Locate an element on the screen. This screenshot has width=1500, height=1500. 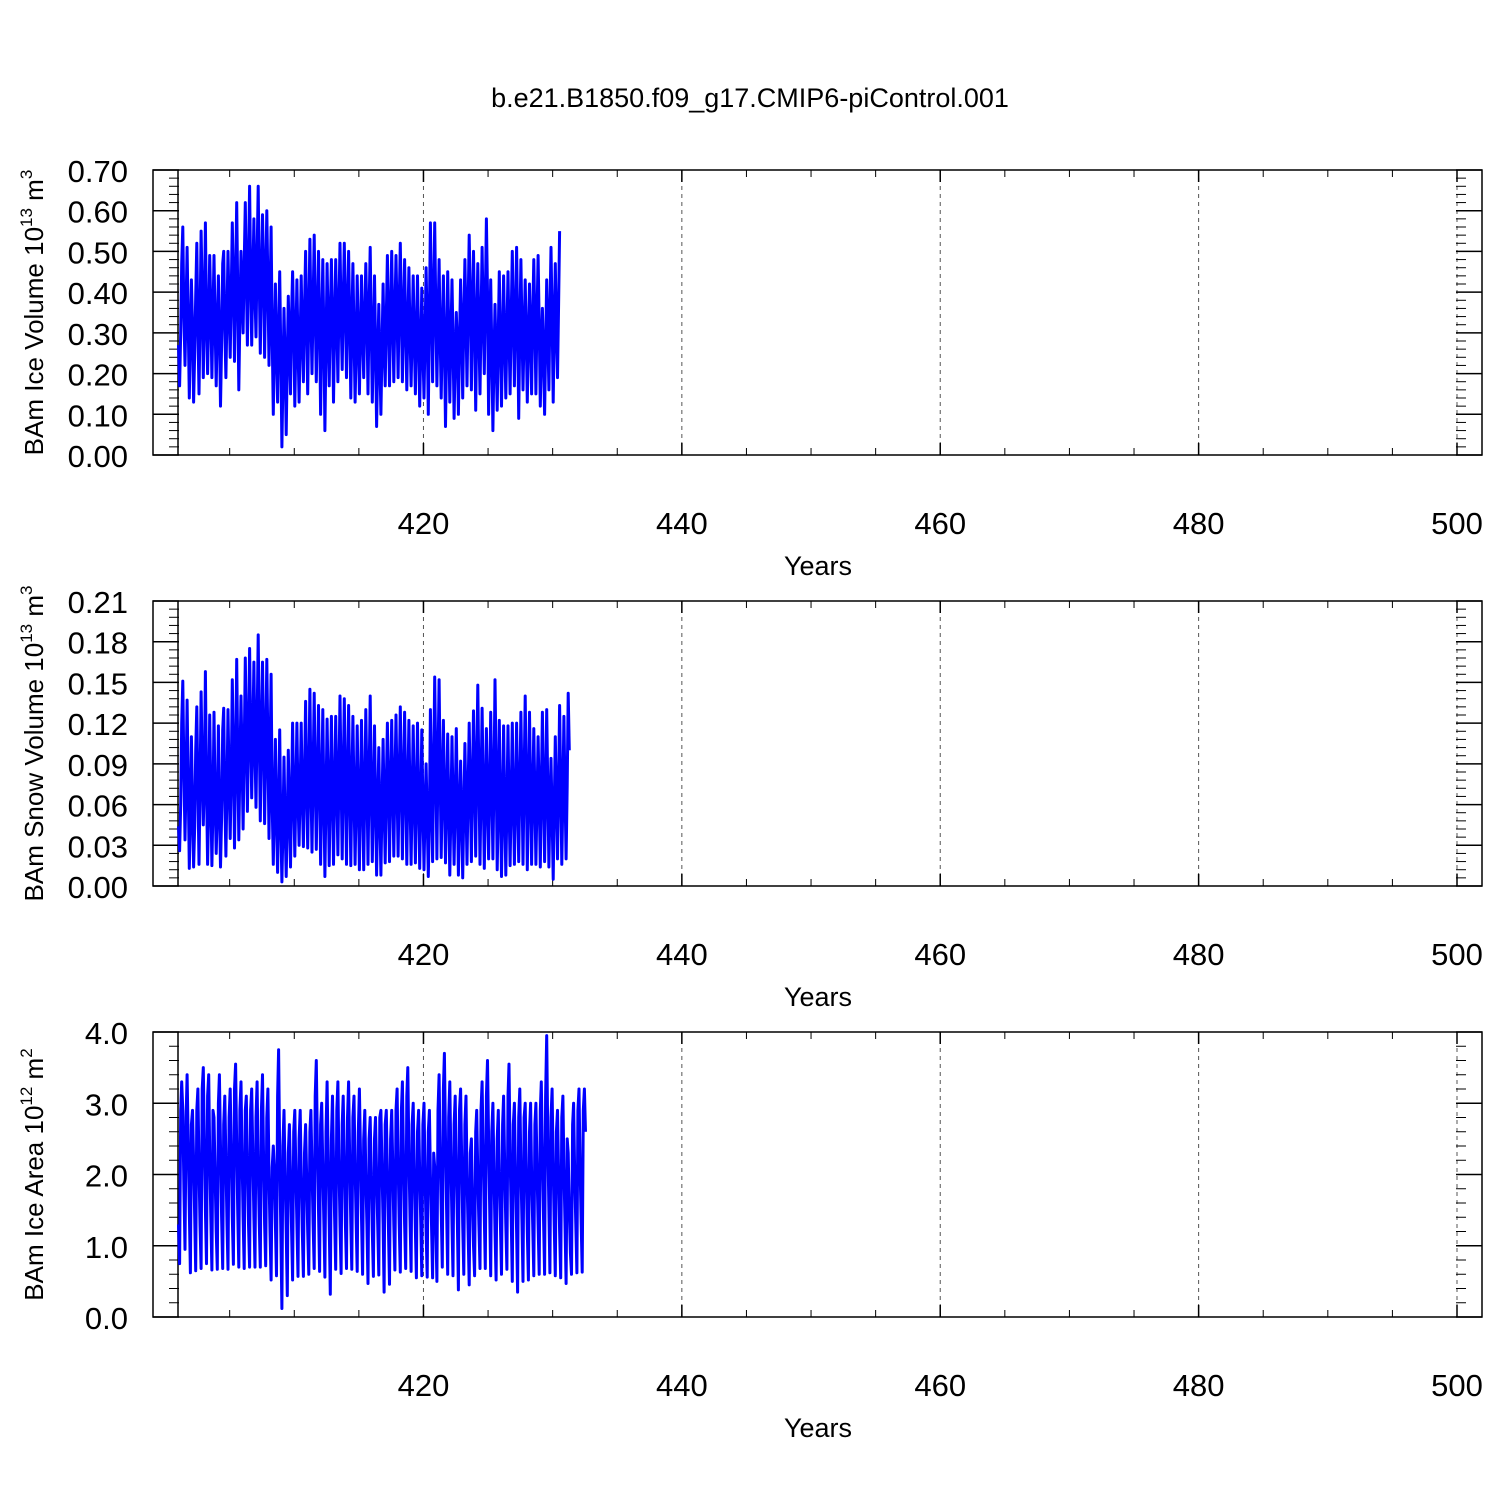
y-tick-label: 0.06 is located at coordinates (98, 806).